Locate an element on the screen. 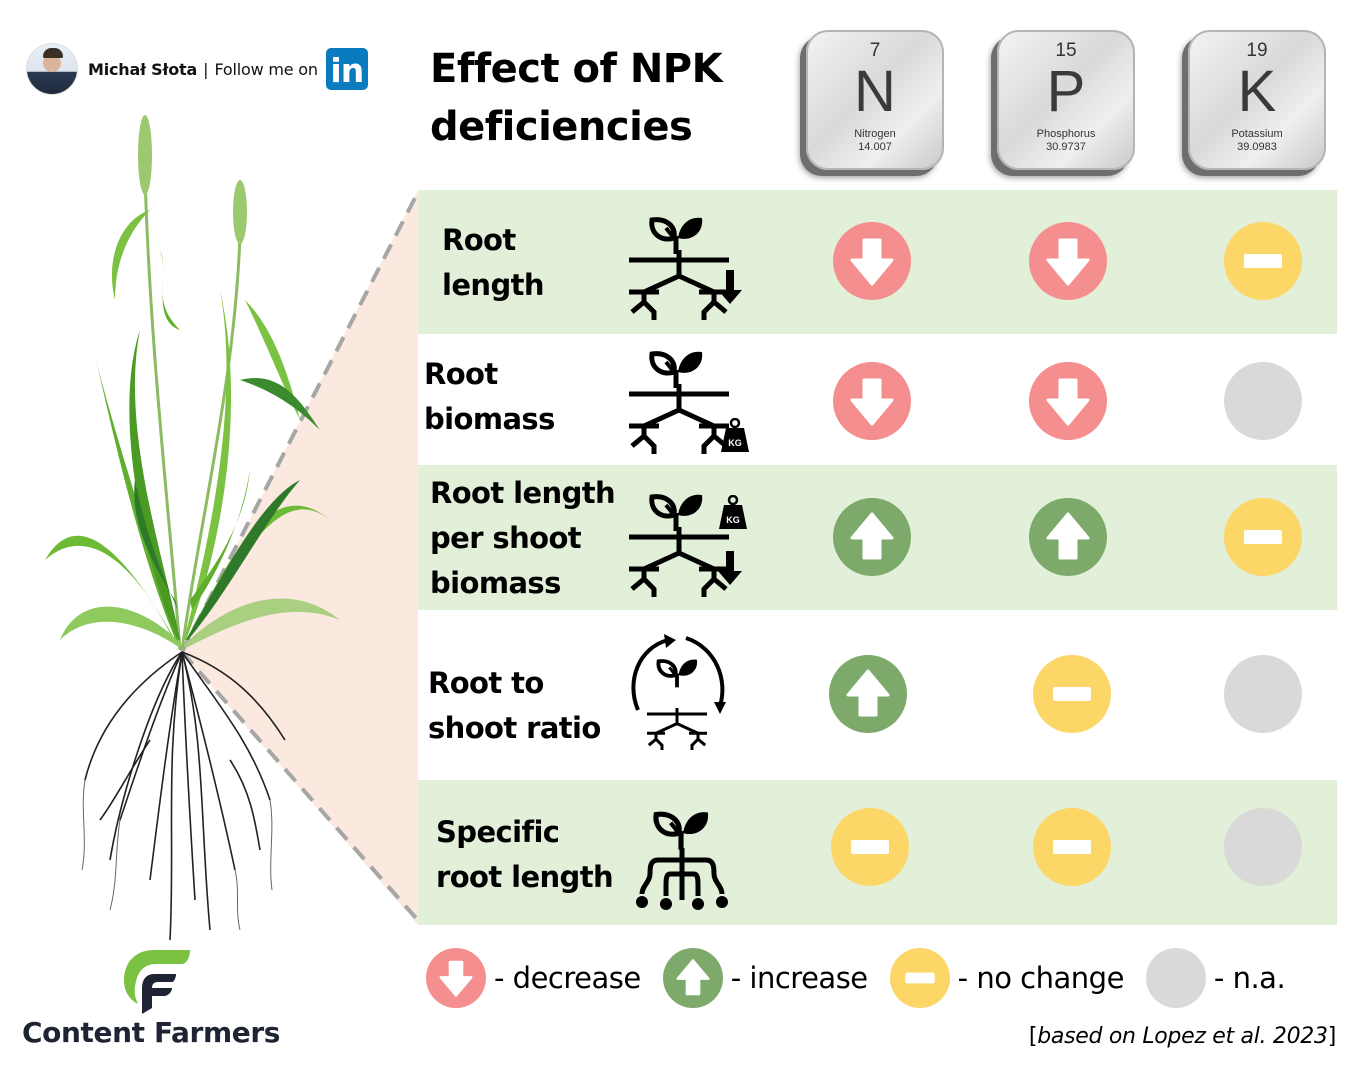 Image resolution: width=1371 pixels, height=1076 pixels. root-length-decrease-icon is located at coordinates (683, 268).